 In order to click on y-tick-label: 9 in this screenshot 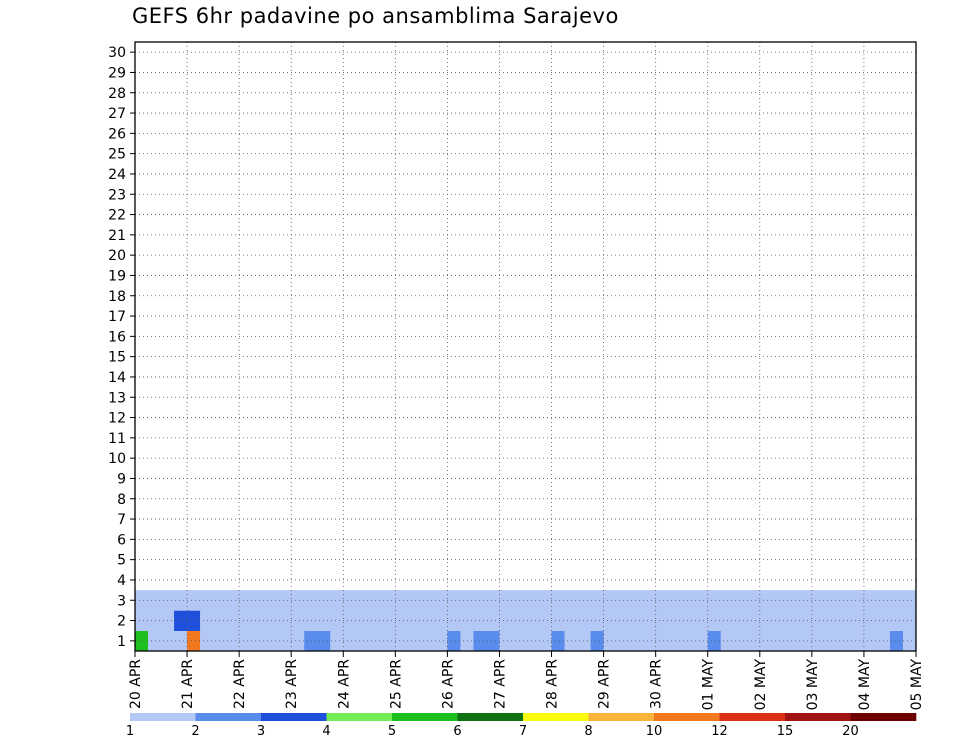, I will do `click(121, 479)`.